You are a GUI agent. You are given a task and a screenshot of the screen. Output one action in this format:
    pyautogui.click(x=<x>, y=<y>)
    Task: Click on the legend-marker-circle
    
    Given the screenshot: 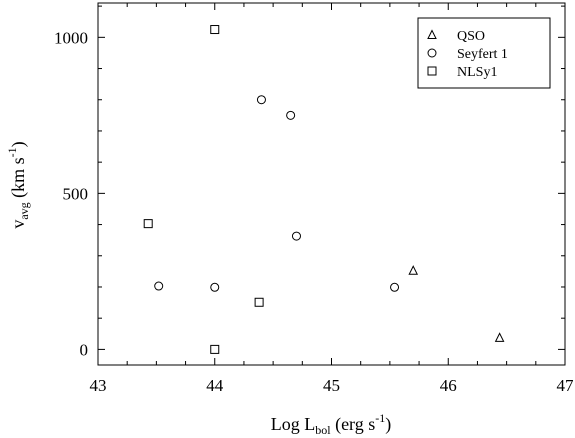 What is the action you would take?
    pyautogui.click(x=432, y=53)
    